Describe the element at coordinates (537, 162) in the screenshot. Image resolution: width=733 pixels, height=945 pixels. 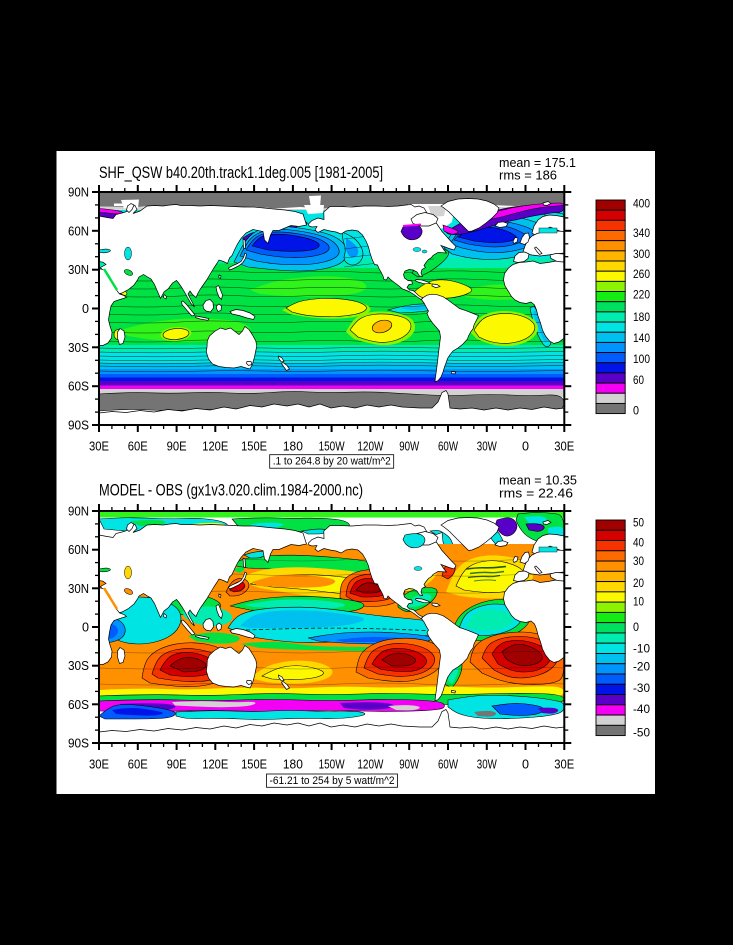
I see `svg-text: mean = 175.1` at that location.